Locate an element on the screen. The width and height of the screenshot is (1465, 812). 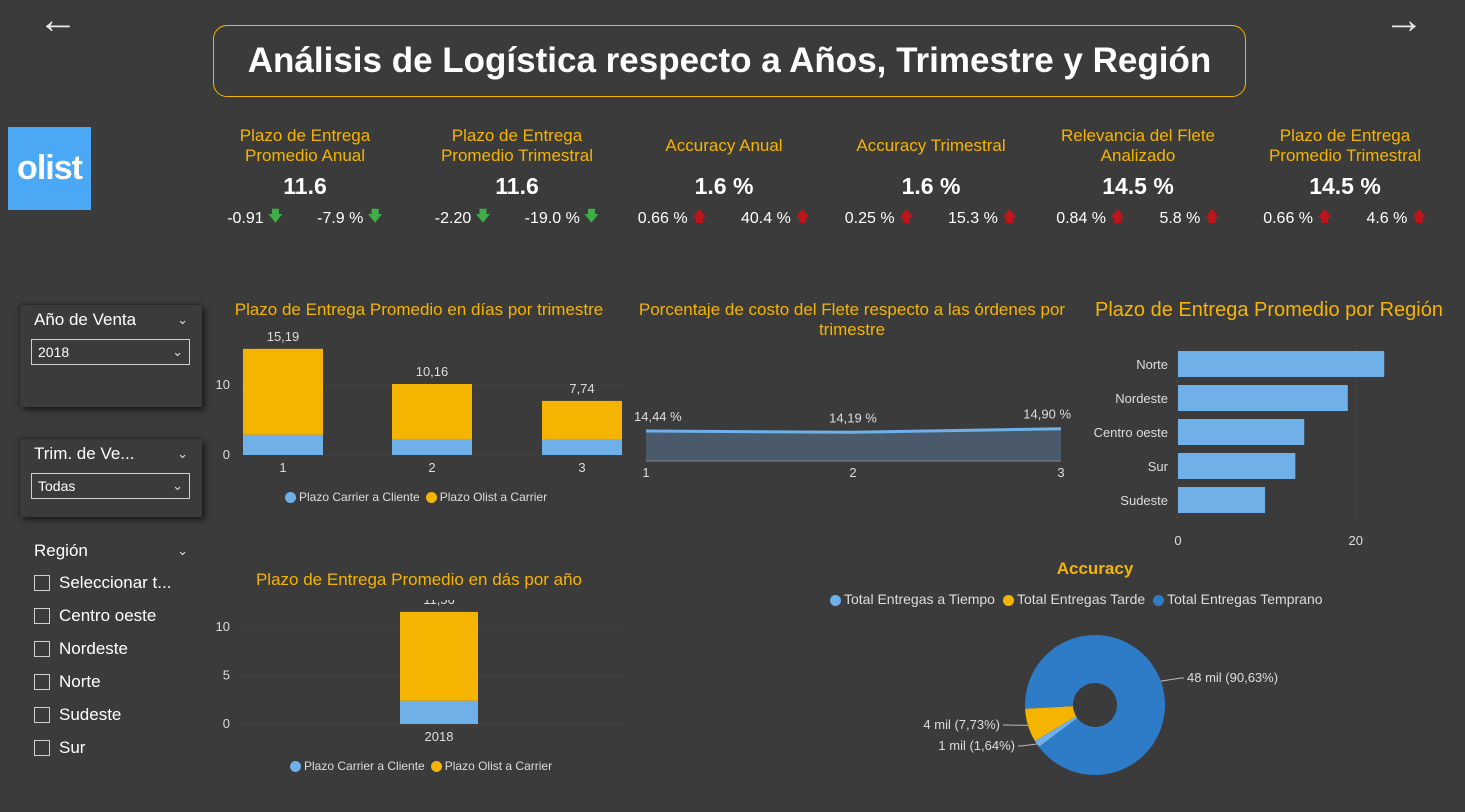
bar-total-label: 11,56 is located at coordinates (439, 603).